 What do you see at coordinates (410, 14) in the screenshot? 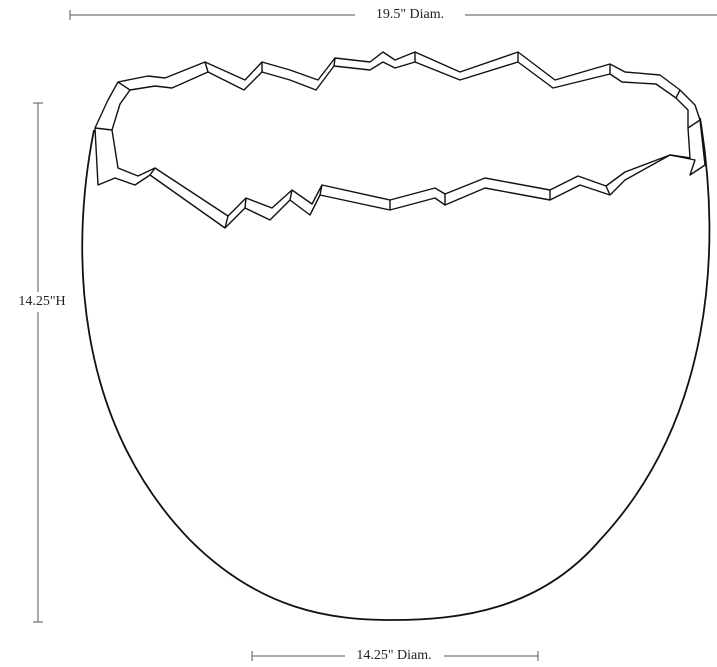
I see `top-diameter-label: 19.5" Diam.` at bounding box center [410, 14].